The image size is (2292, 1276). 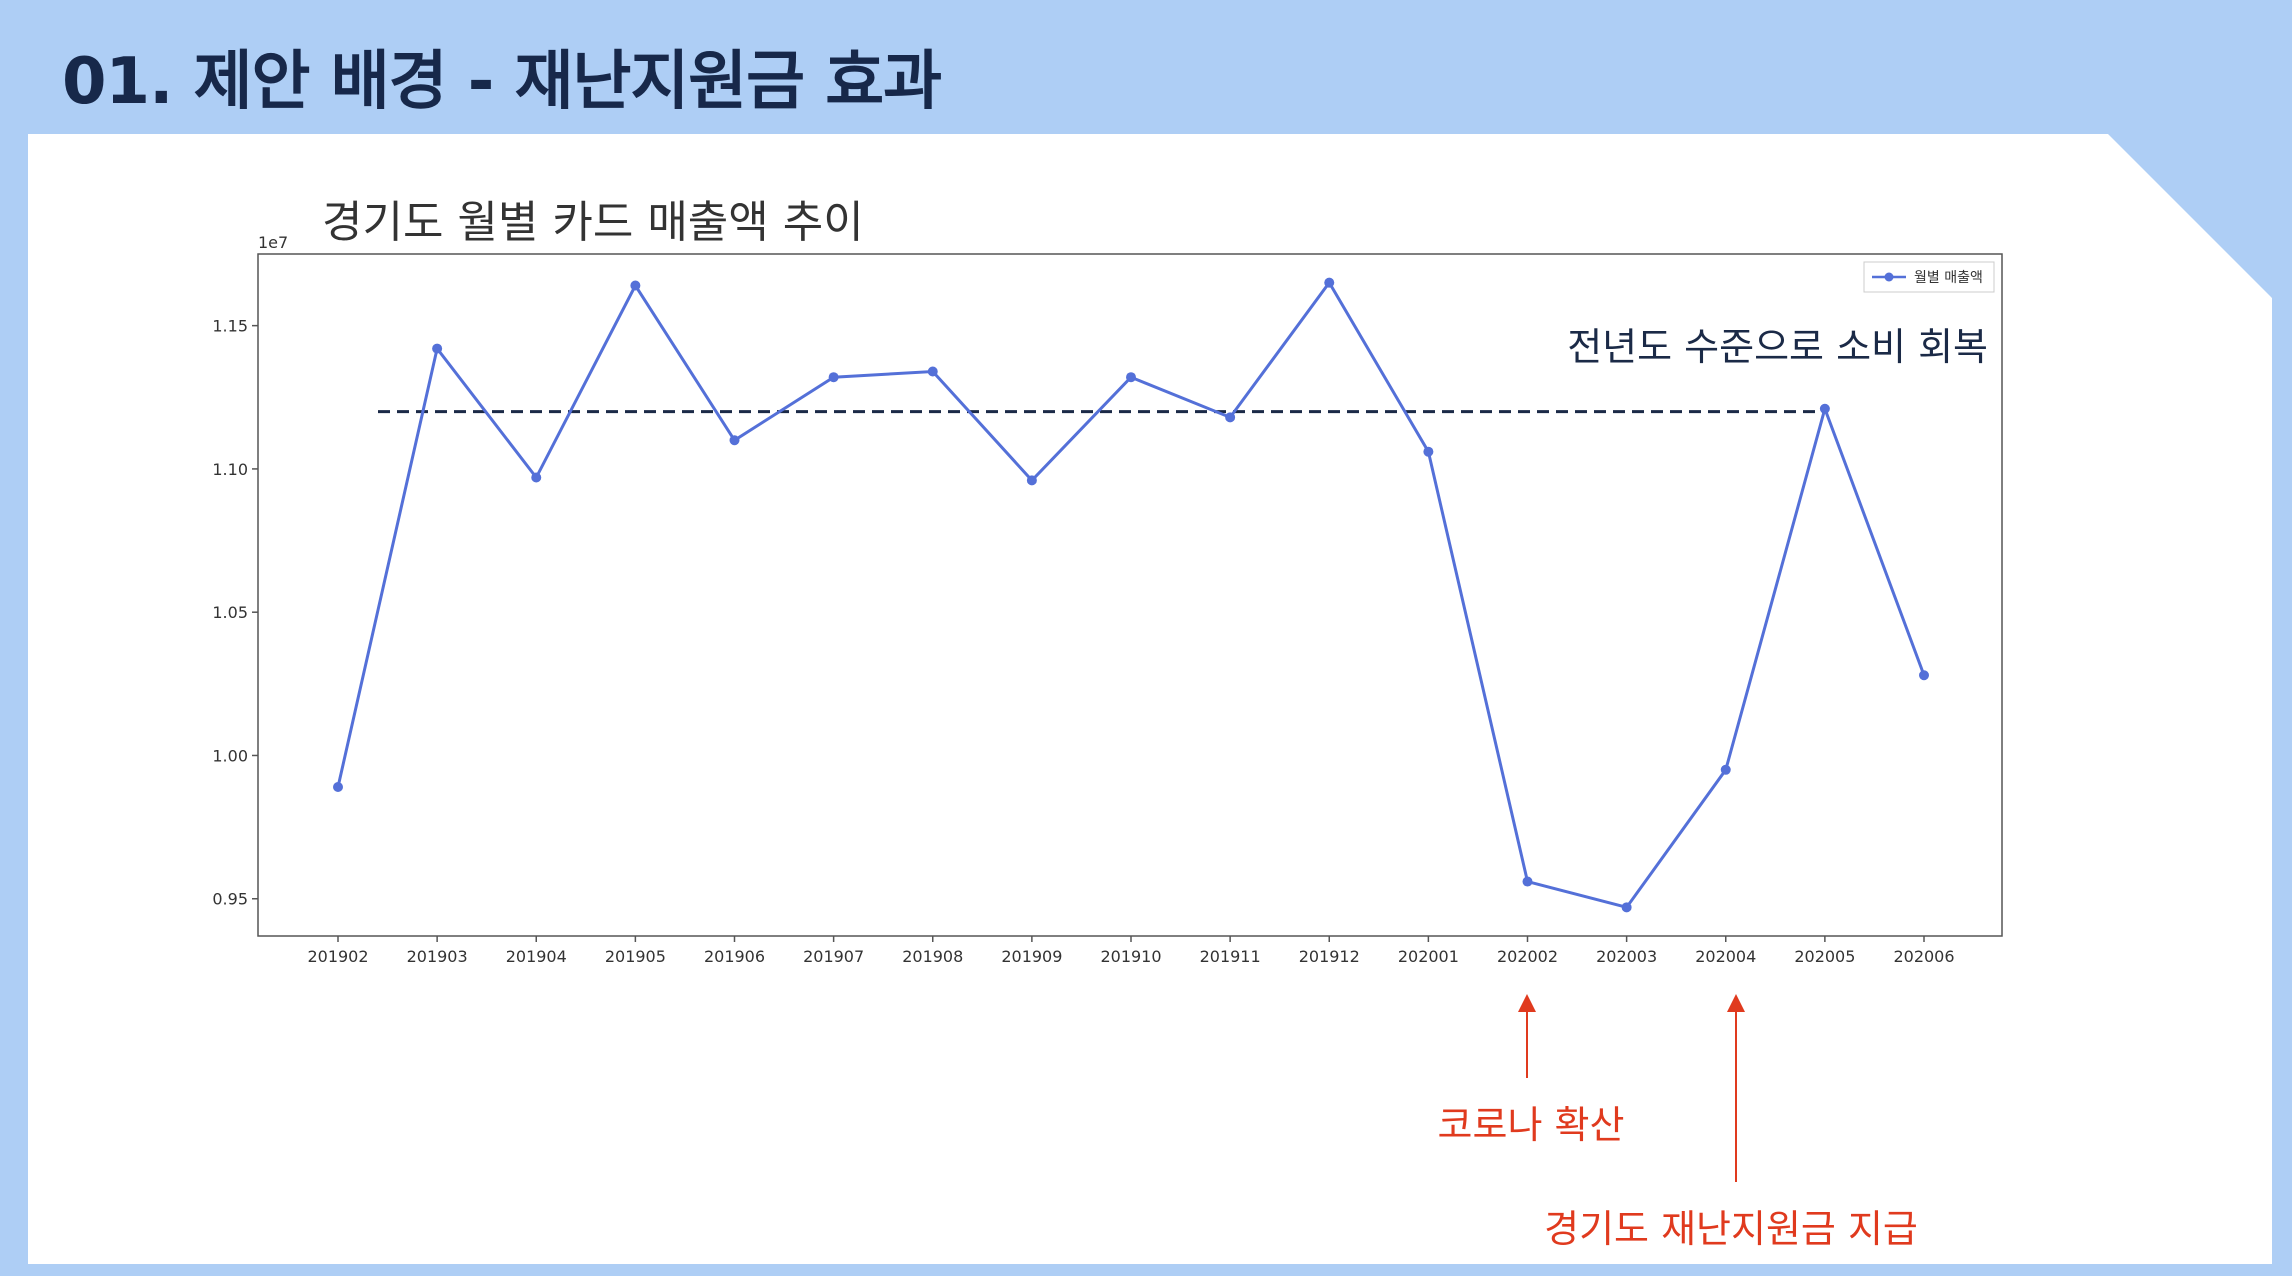 What do you see at coordinates (1725, 956) in the screenshot?
I see `x-tick-label: 202004` at bounding box center [1725, 956].